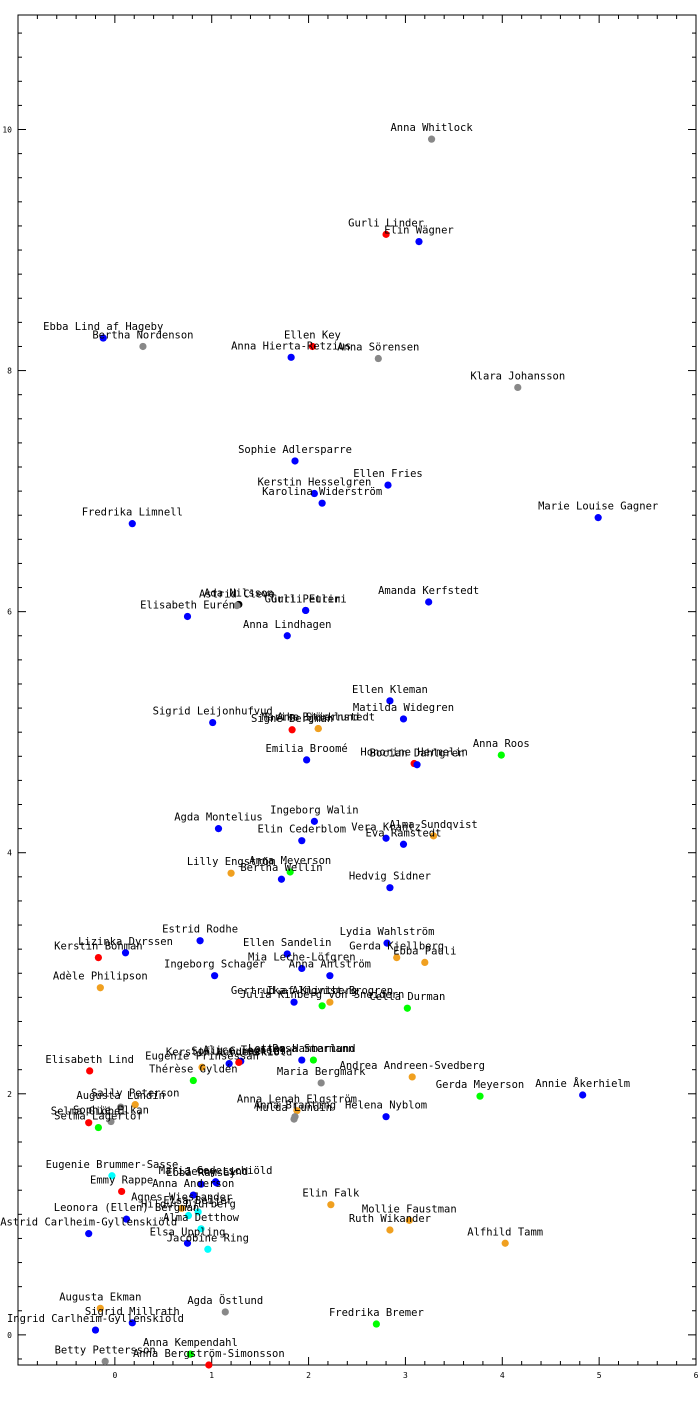 The width and height of the screenshot is (700, 1405). Describe the element at coordinates (213, 712) in the screenshot. I see `point-label: Sigrid Leijonhufvud` at that location.